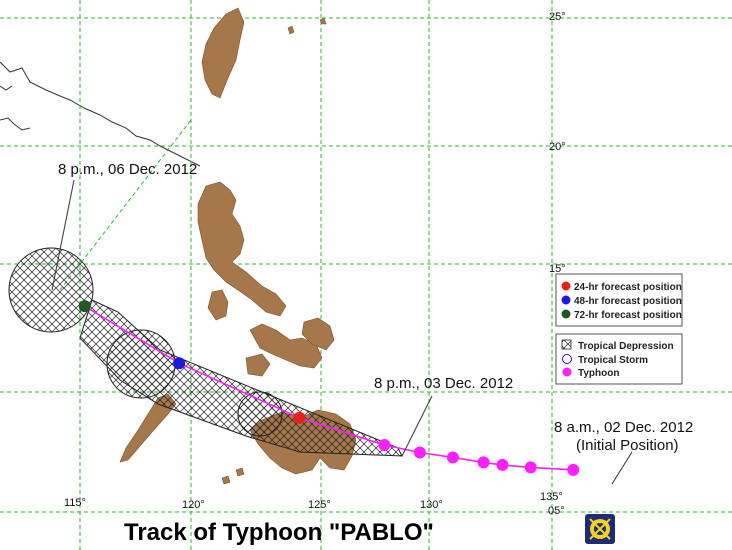  I want to click on samar-island, so click(318, 334).